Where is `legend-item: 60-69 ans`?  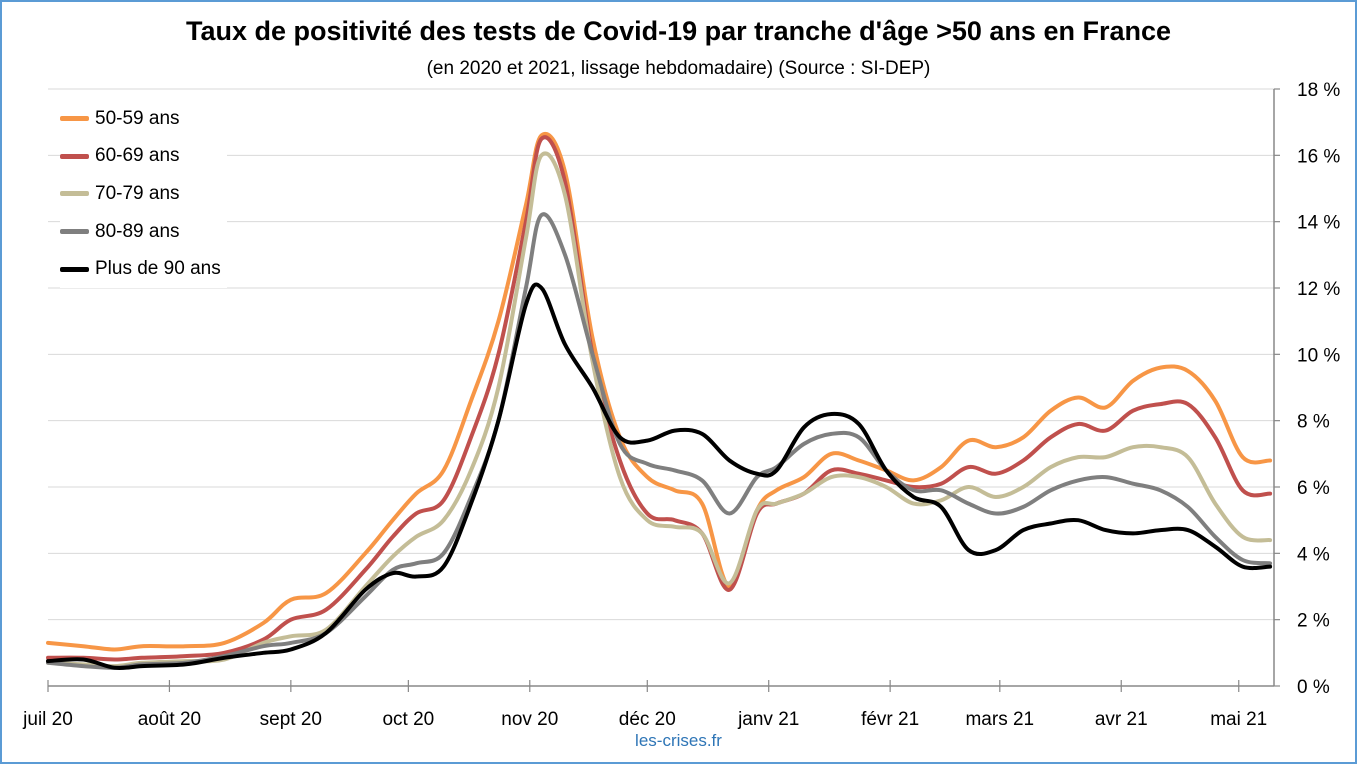
legend-item: 60-69 ans is located at coordinates (140, 157).